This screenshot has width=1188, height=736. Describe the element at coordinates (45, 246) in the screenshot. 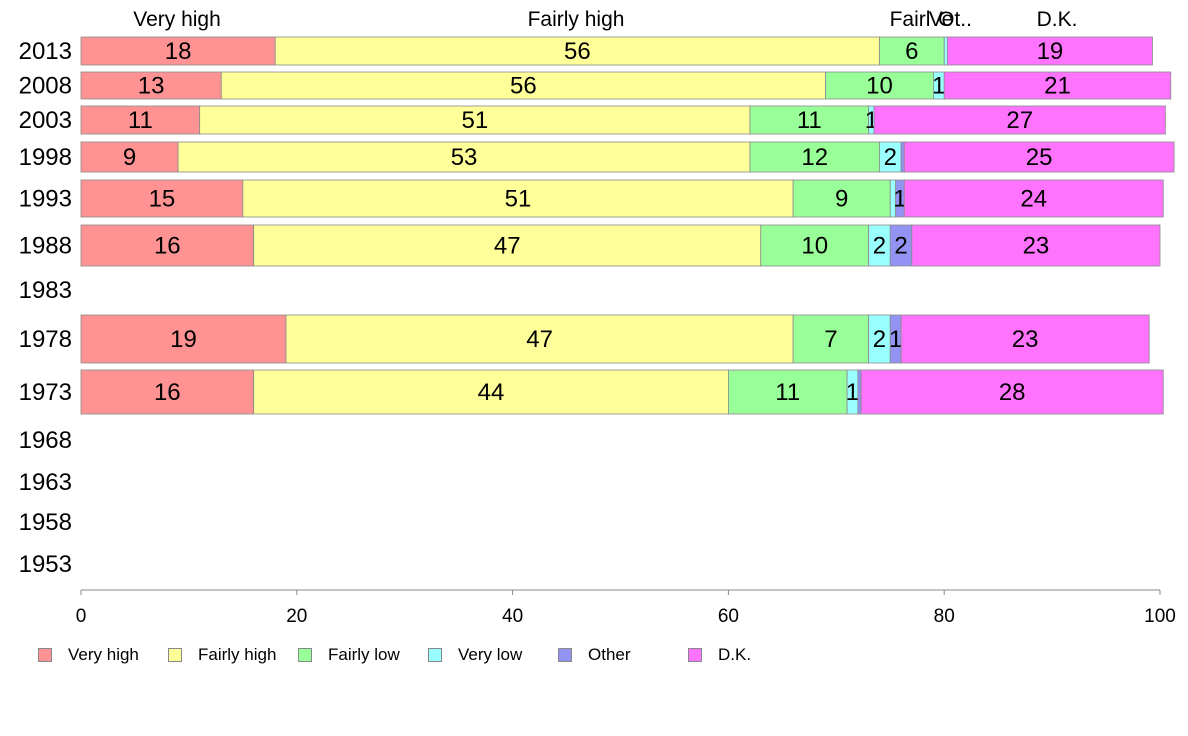

I see `year-label-1988: 1988` at that location.